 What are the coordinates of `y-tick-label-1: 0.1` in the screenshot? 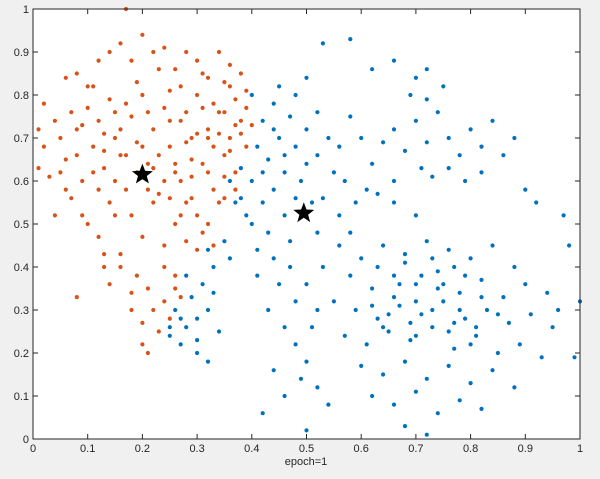 It's located at (21, 397).